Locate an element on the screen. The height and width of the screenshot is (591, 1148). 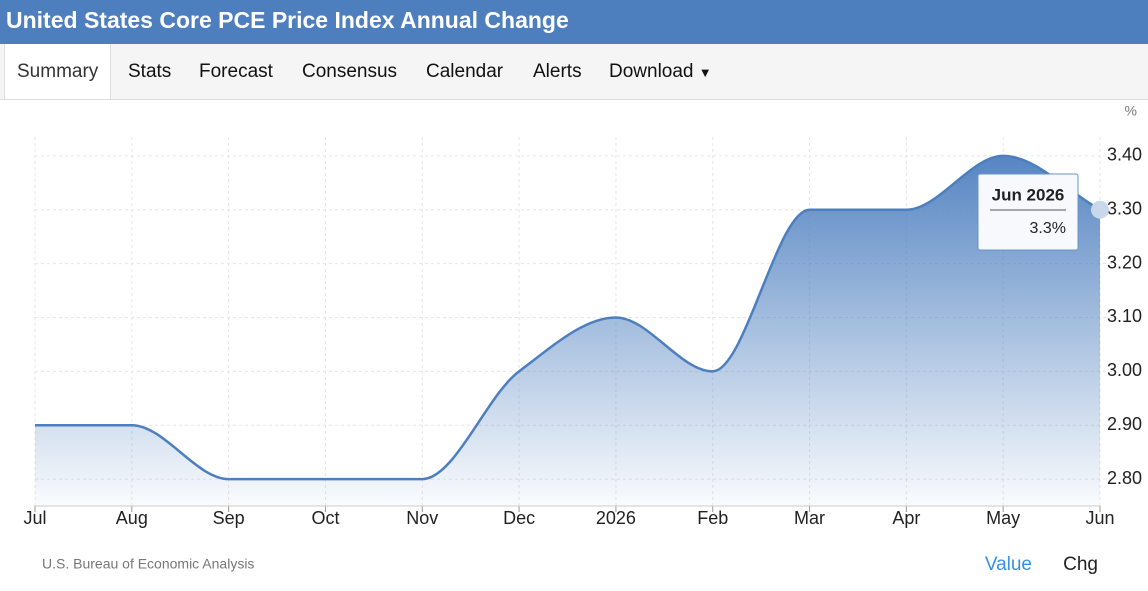
tab: Download ▼ is located at coordinates (660, 71).